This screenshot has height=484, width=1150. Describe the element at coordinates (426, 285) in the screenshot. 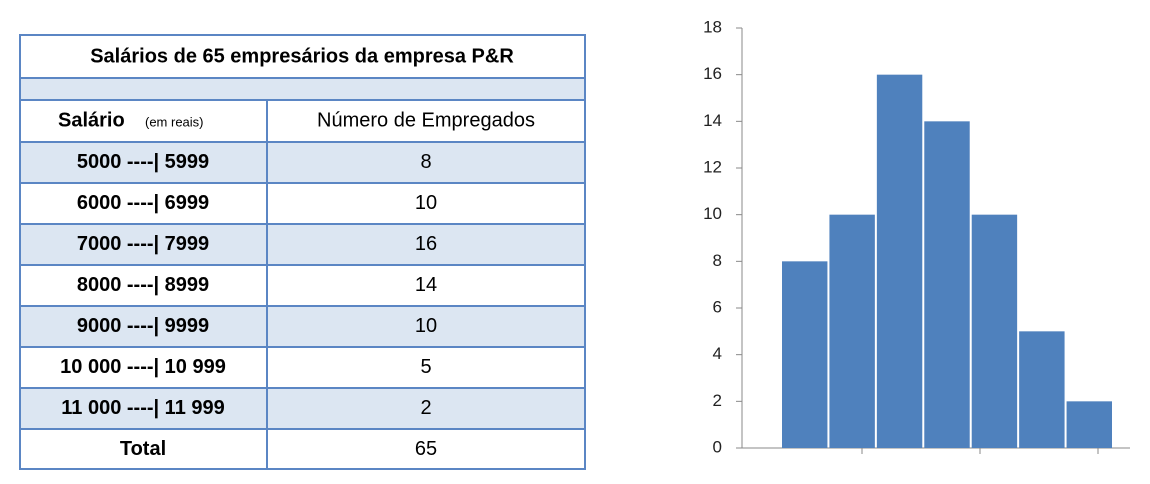

I see `count-cell: 14` at that location.